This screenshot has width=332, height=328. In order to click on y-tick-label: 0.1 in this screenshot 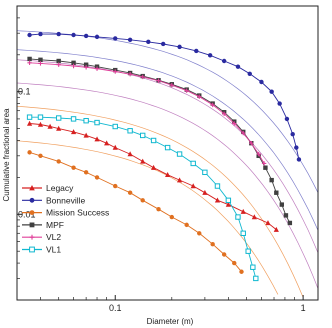, I will do `click(24, 92)`.